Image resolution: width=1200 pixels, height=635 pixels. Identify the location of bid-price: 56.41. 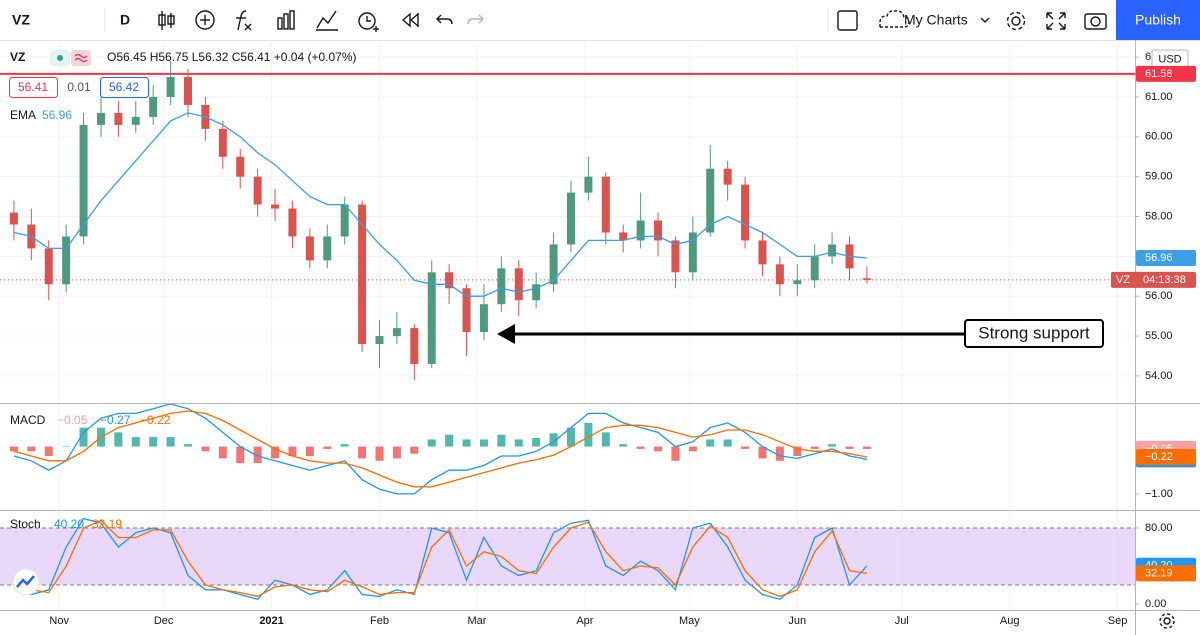
(33, 87).